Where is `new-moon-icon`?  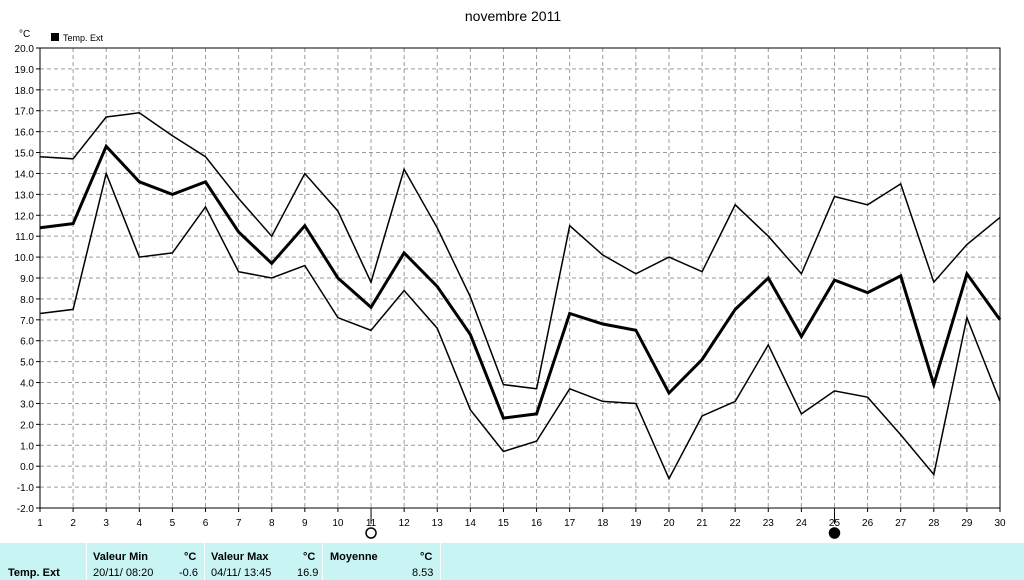
new-moon-icon is located at coordinates (834, 533).